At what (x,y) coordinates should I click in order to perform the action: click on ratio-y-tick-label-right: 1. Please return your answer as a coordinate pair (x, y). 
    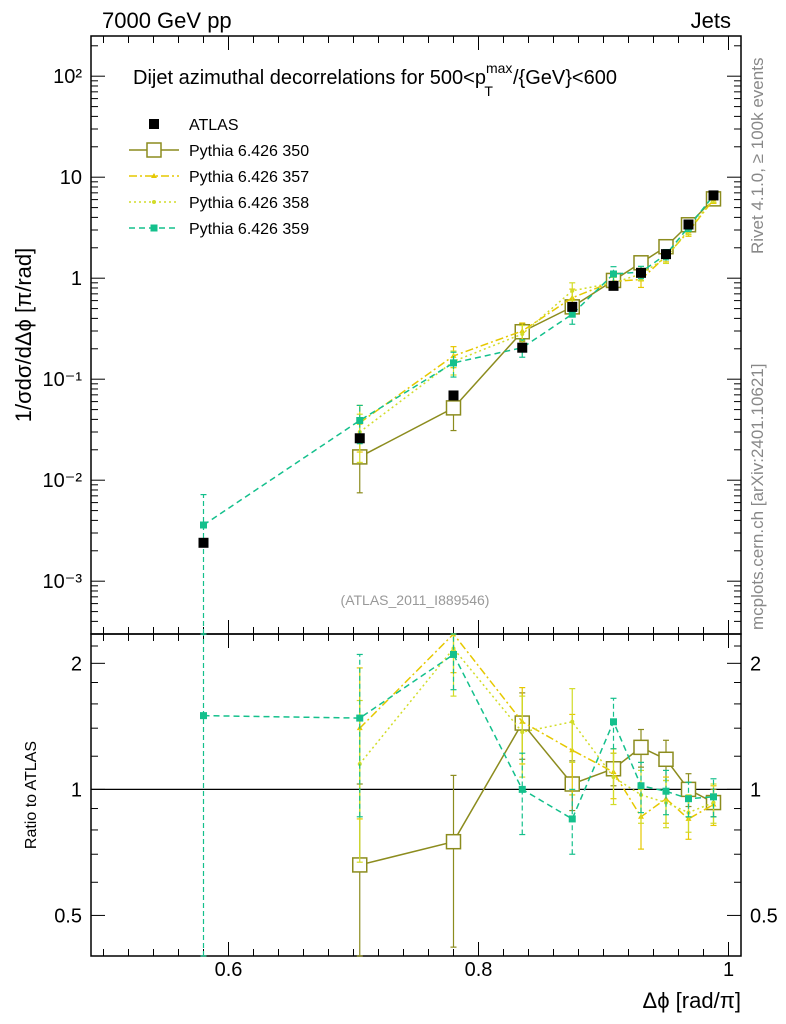
    Looking at the image, I should click on (755, 790).